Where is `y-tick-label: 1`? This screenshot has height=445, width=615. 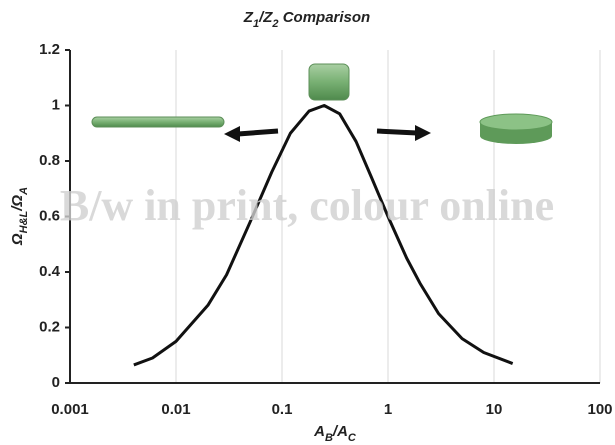
y-tick-label: 1 is located at coordinates (56, 104).